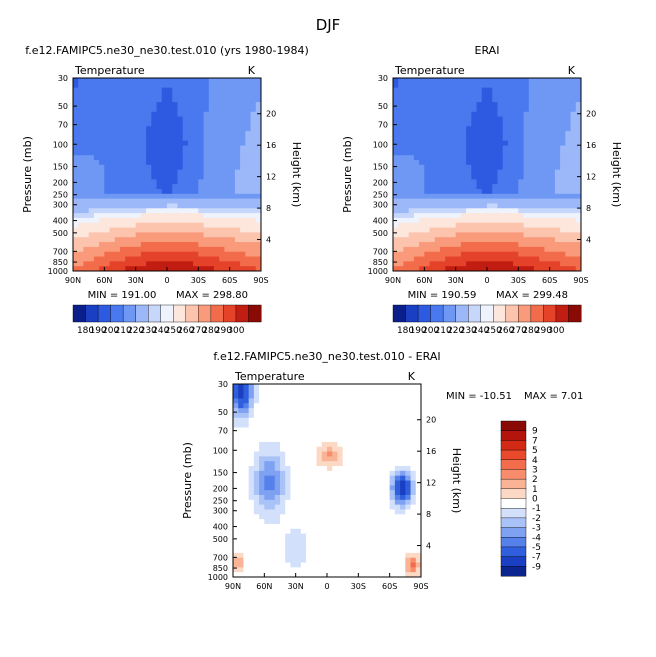 This screenshot has width=656, height=657. I want to click on colorbar-swatch, so click(513, 484).